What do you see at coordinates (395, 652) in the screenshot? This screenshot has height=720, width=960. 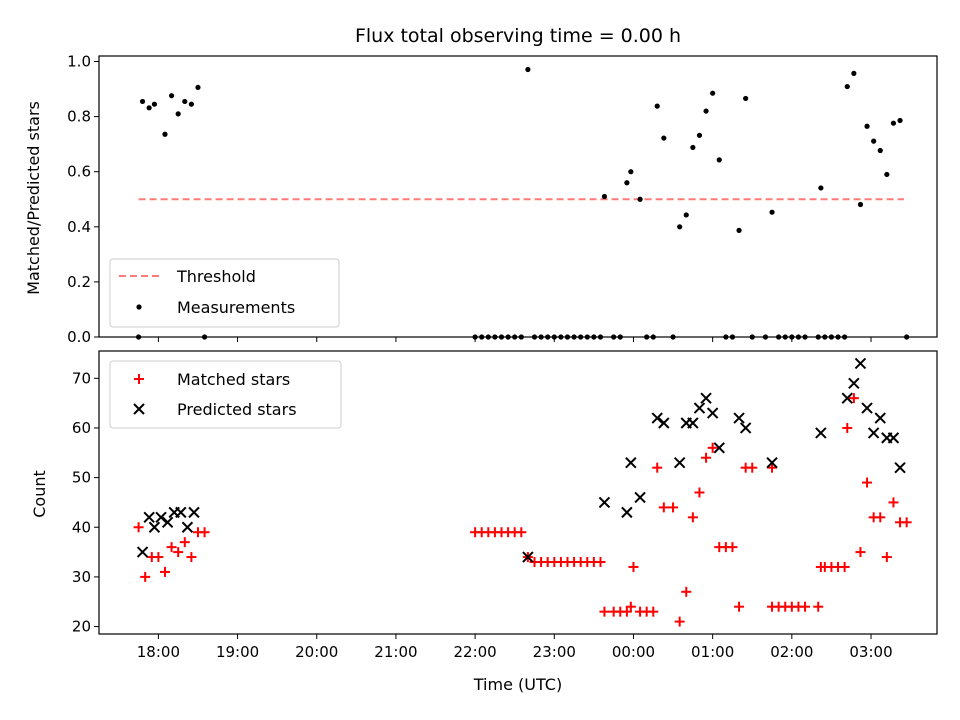 I see `x-tick-label: 21:00` at bounding box center [395, 652].